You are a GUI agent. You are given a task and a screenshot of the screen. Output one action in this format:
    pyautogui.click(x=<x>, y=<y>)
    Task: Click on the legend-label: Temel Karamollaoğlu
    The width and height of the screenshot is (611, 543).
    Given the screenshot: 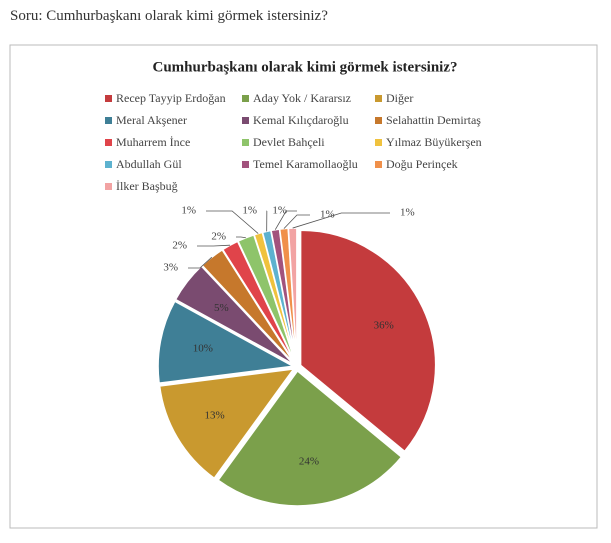 What is the action you would take?
    pyautogui.click(x=305, y=164)
    